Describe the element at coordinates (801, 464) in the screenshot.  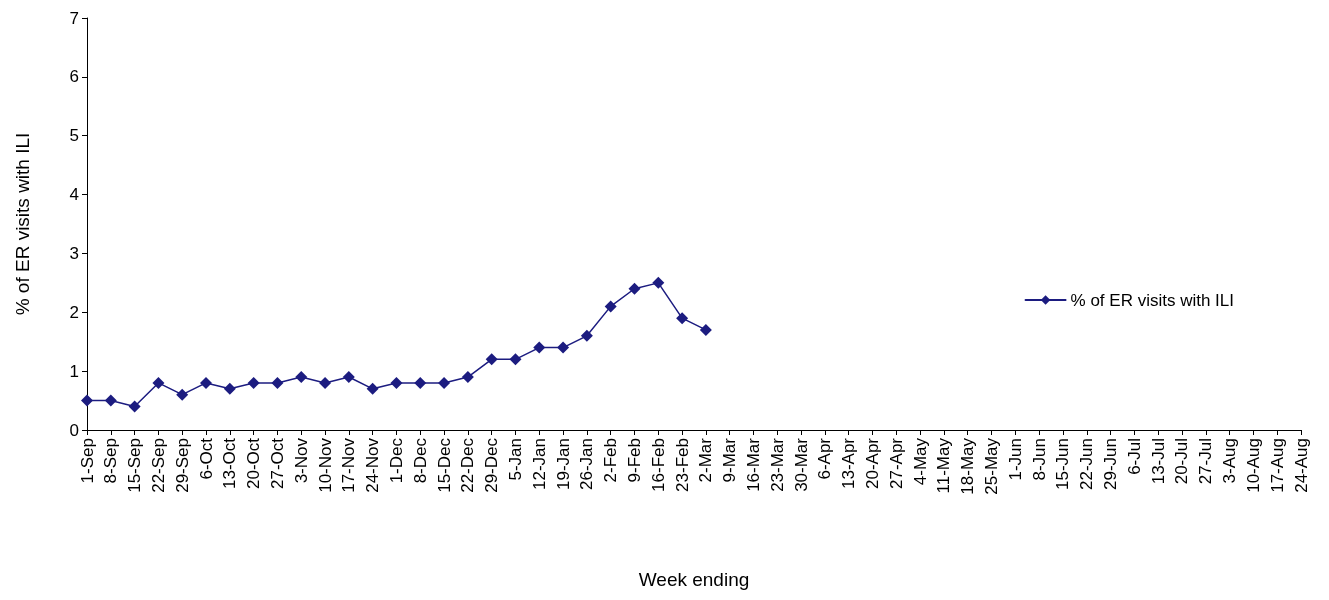
I see `x-tick-label: 30-Mar` at that location.